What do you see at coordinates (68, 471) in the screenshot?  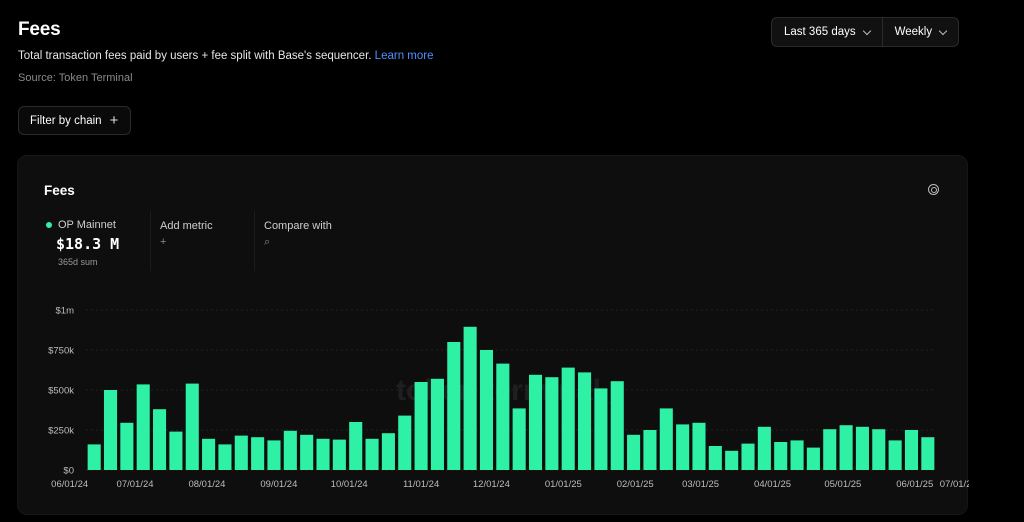 I see `y-tick-label: $0` at bounding box center [68, 471].